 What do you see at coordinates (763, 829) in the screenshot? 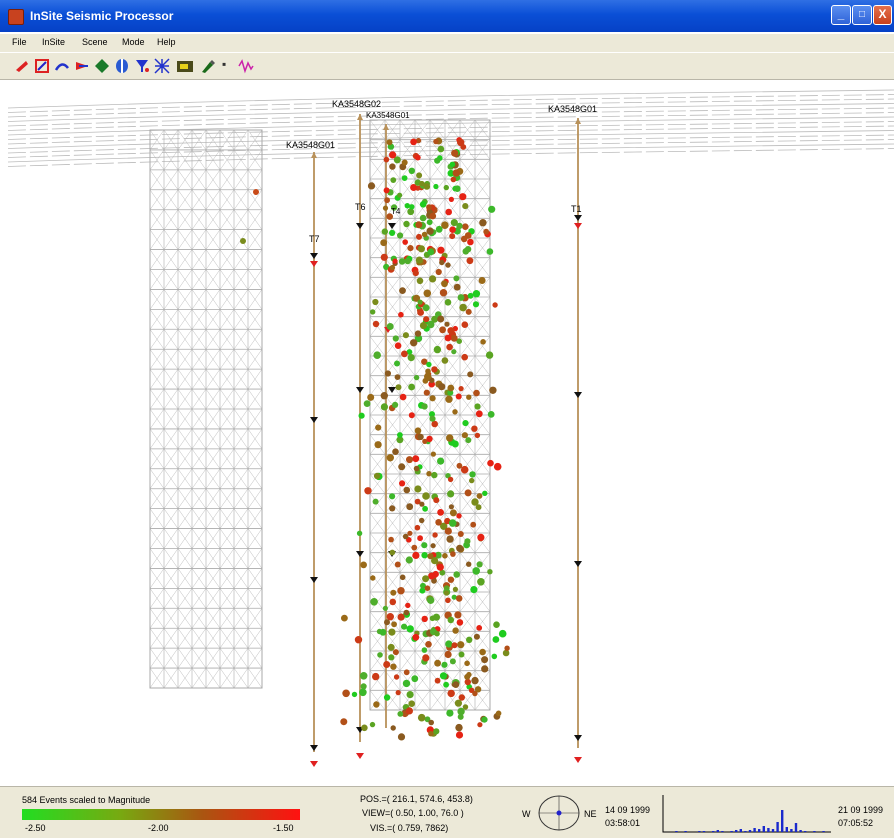
I see `histogram-bar` at bounding box center [763, 829].